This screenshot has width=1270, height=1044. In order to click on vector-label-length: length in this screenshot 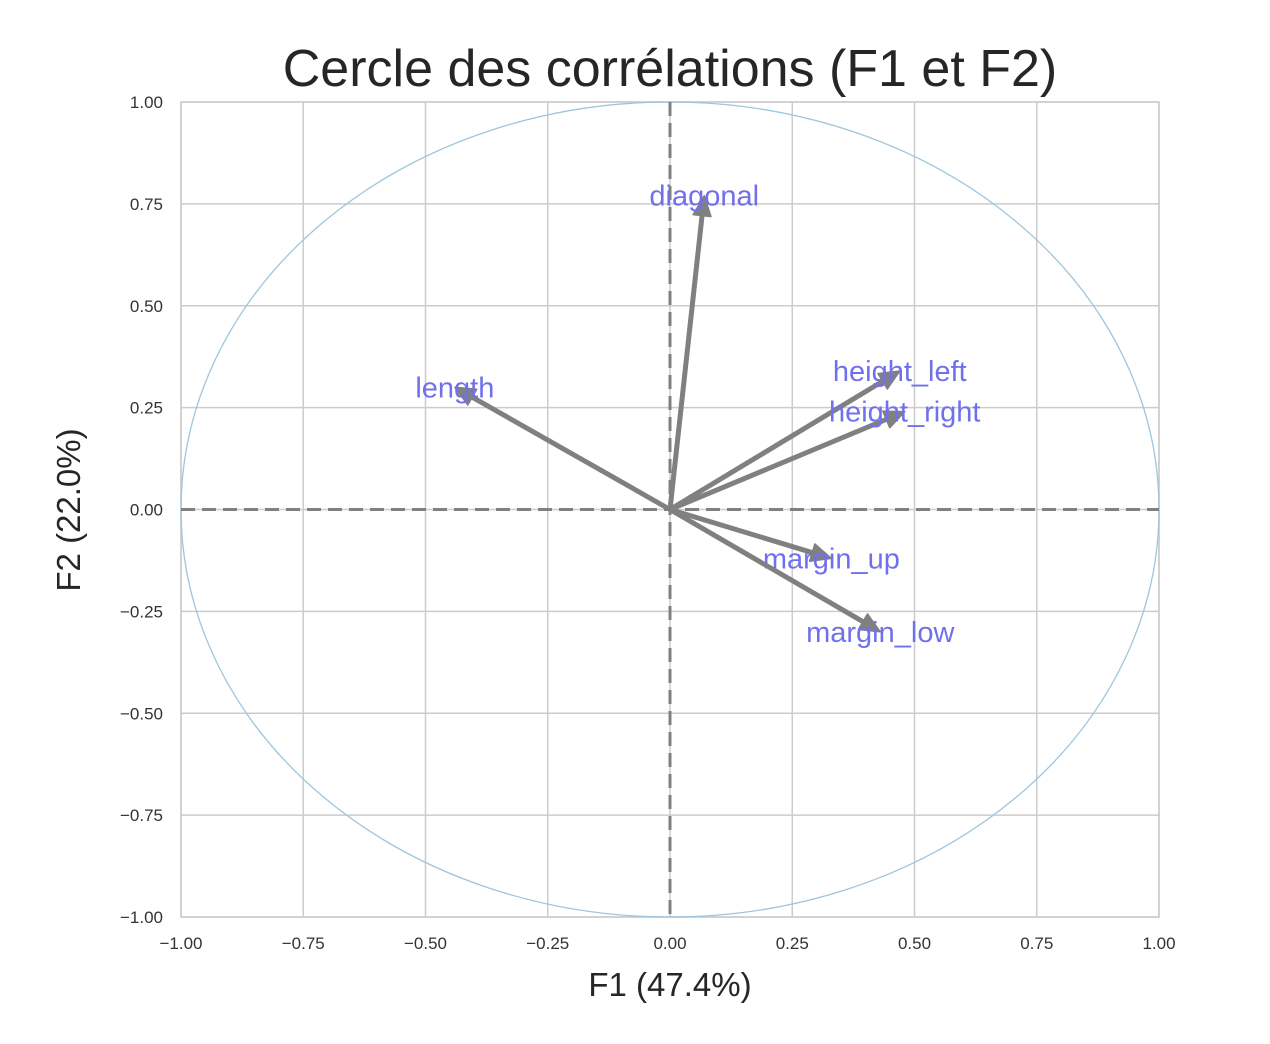, I will do `click(454, 388)`.